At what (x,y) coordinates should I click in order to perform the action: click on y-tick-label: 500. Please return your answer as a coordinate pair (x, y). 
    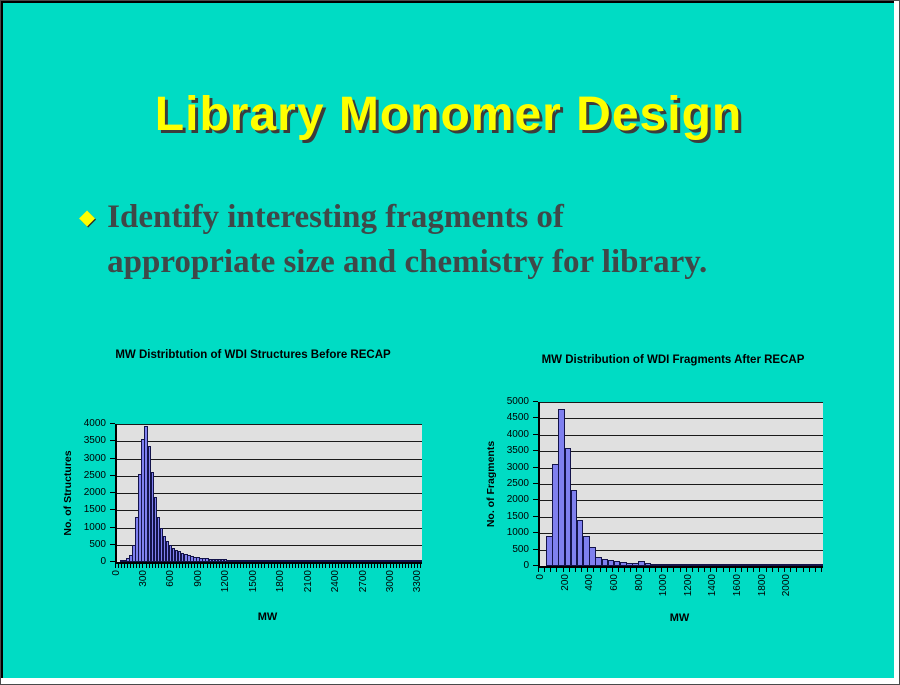
    Looking at the image, I should click on (520, 549).